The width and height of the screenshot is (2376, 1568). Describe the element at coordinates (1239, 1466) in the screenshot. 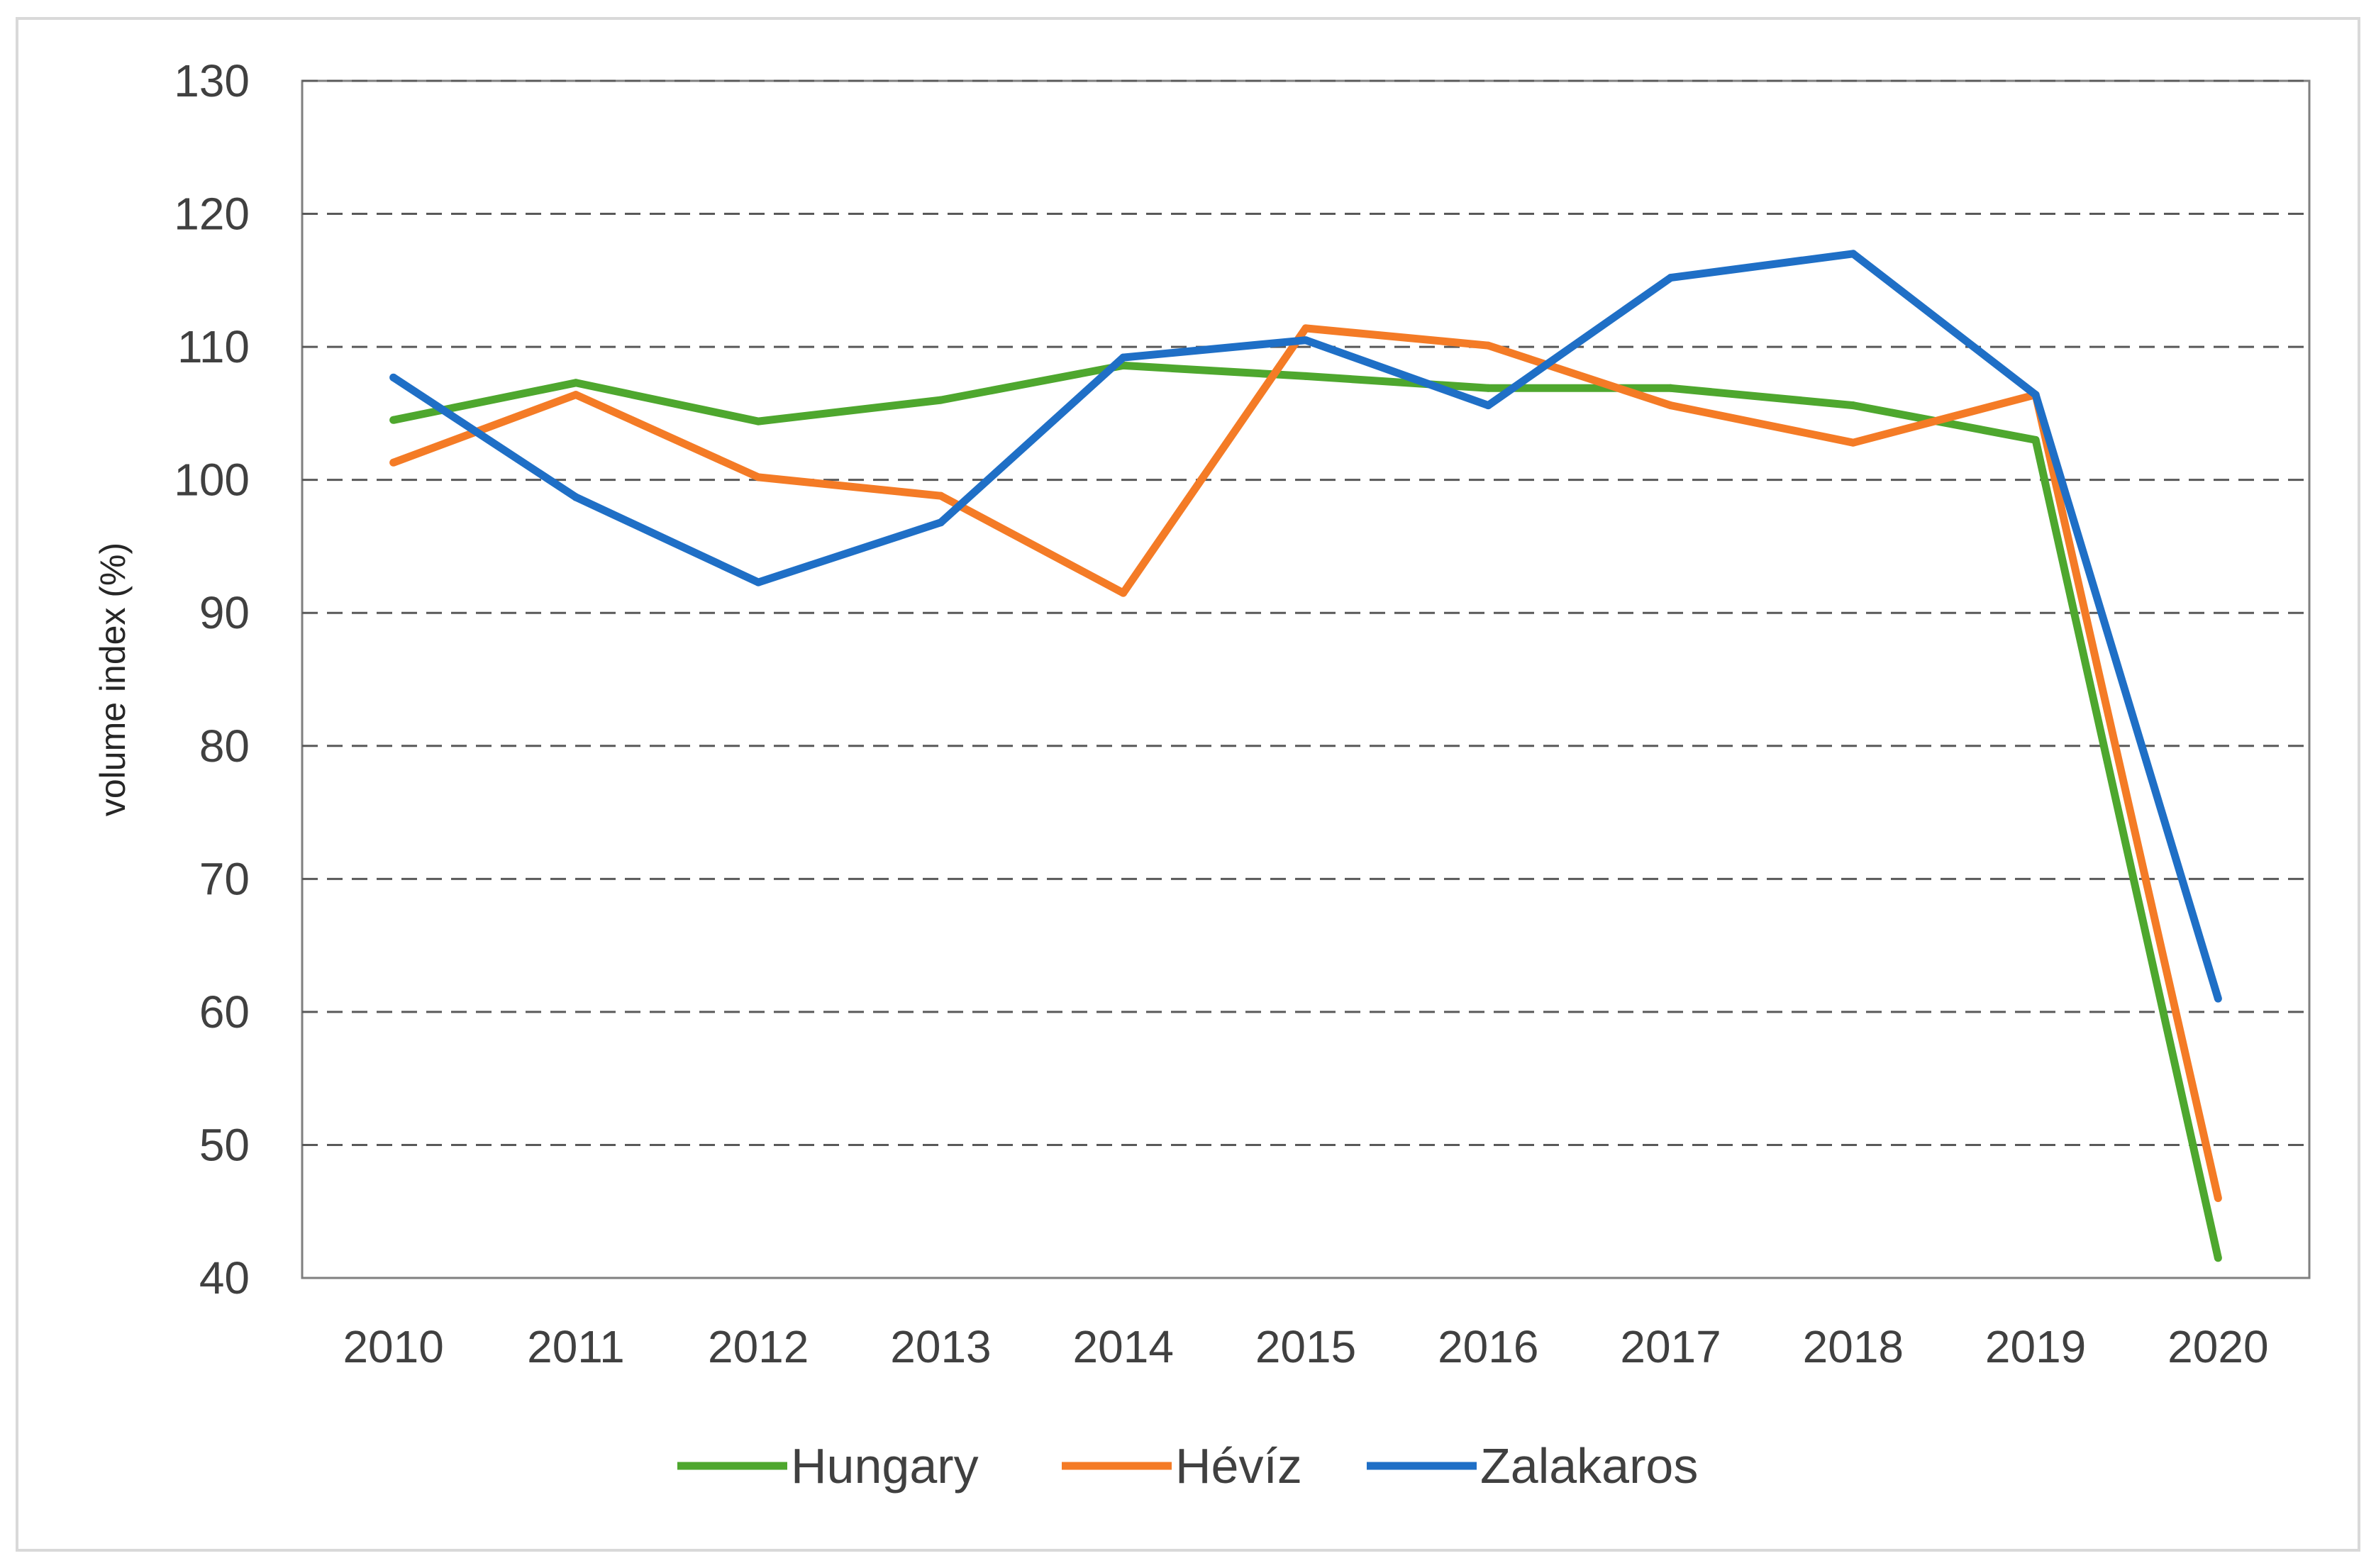

I see `legend-label: Hévíz` at that location.